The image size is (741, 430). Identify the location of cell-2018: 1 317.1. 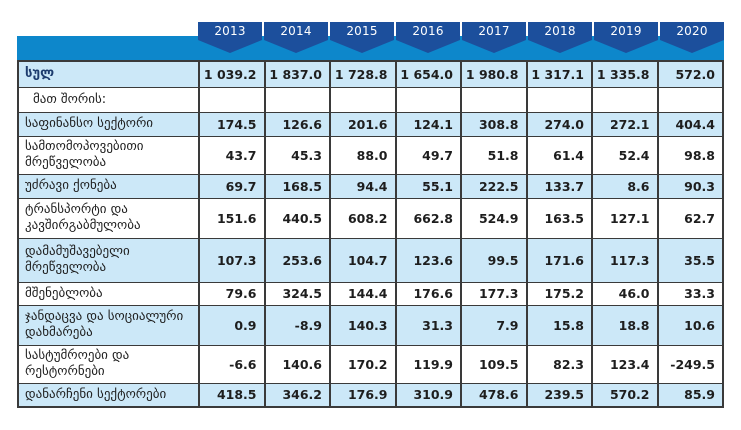
(559, 74).